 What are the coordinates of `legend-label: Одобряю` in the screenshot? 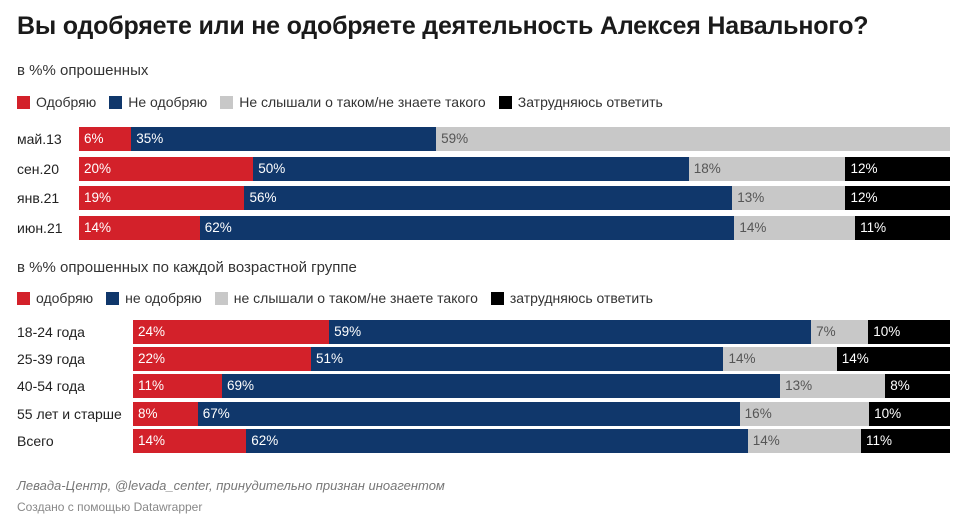 It's located at (66, 102).